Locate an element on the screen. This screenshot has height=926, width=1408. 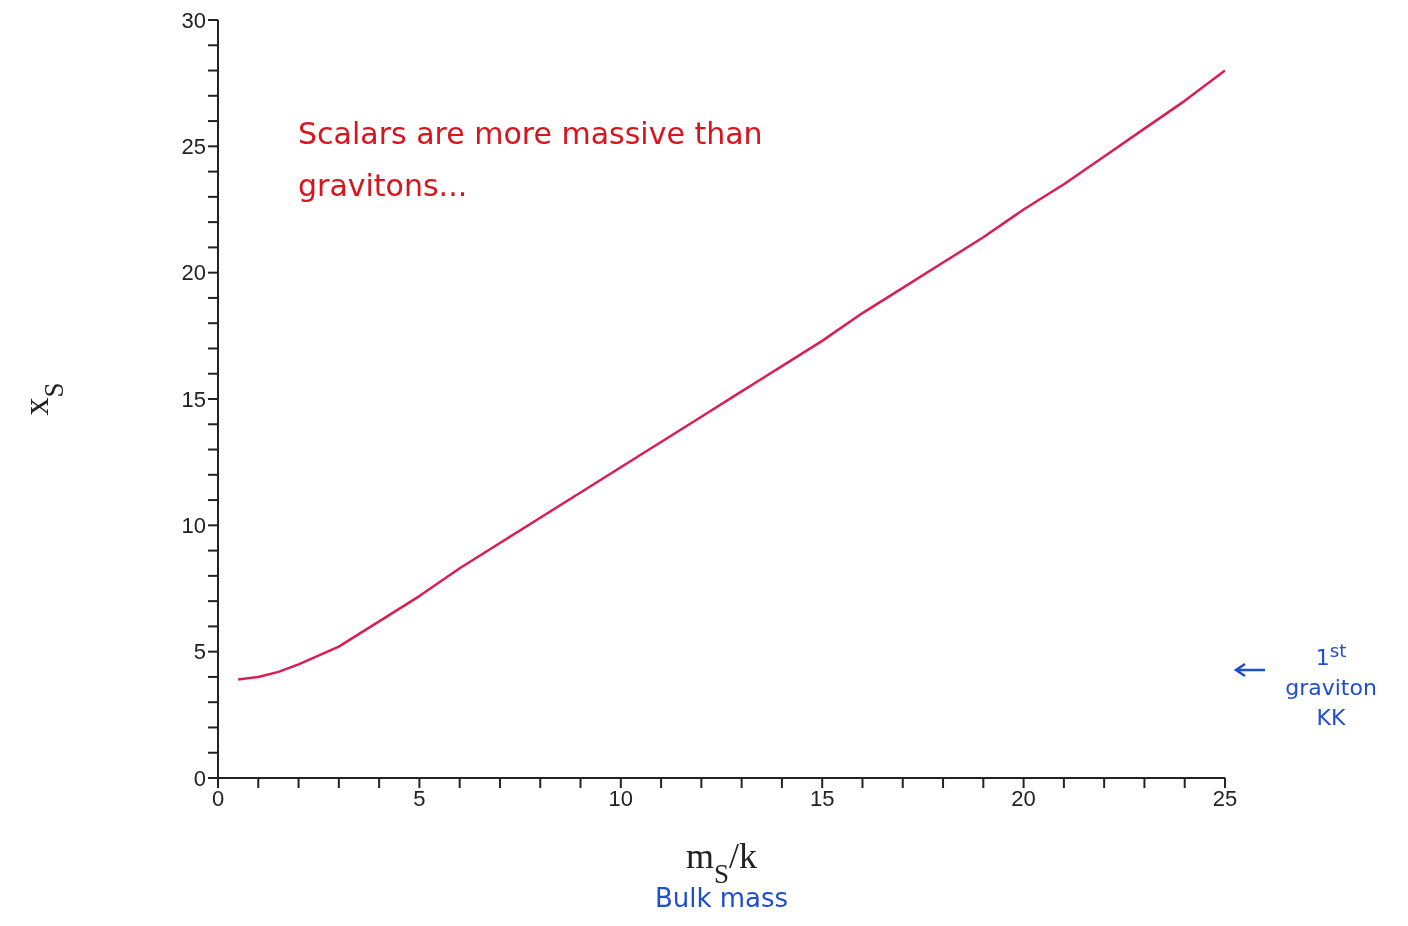
text: 1$^{st}$ graviton KK is located at coordinates (1331, 686).